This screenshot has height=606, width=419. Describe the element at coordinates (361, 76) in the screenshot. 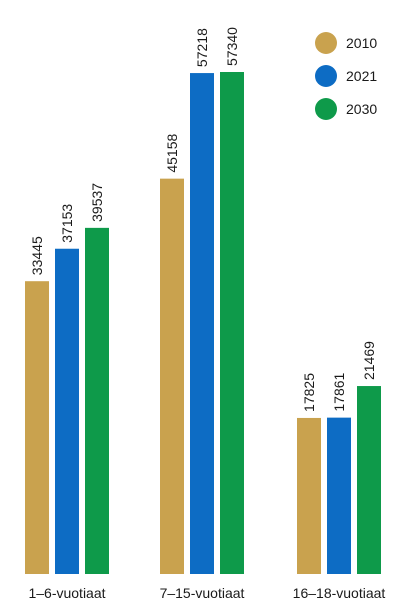

I see `legend-label-2021: 2021` at that location.